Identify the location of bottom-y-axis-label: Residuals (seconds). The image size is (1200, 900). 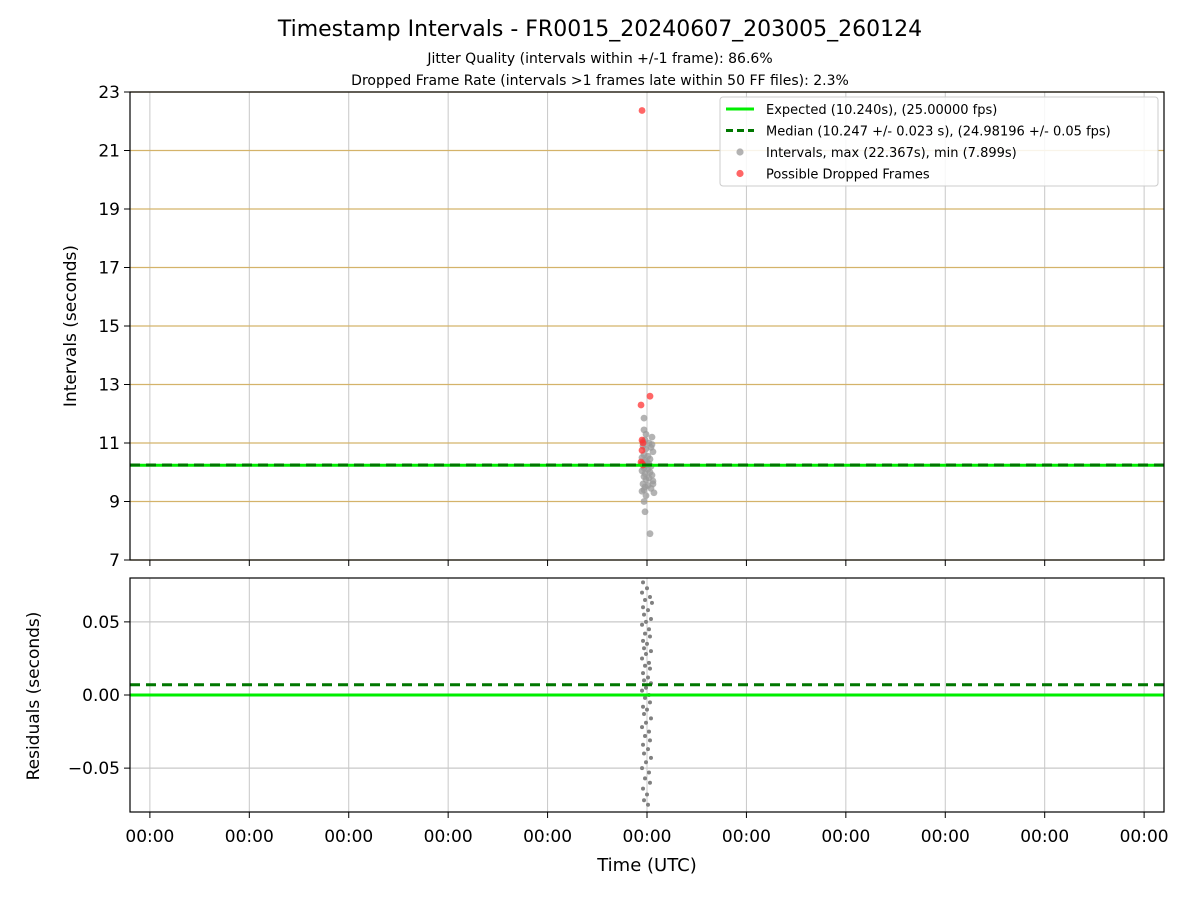
(34, 696).